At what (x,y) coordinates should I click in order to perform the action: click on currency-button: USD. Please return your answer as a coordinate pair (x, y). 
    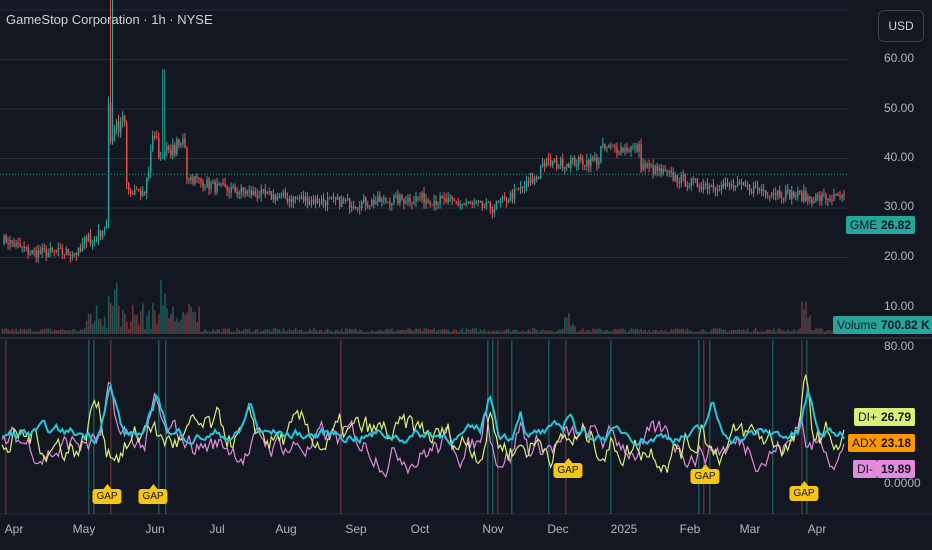
    Looking at the image, I should click on (901, 26).